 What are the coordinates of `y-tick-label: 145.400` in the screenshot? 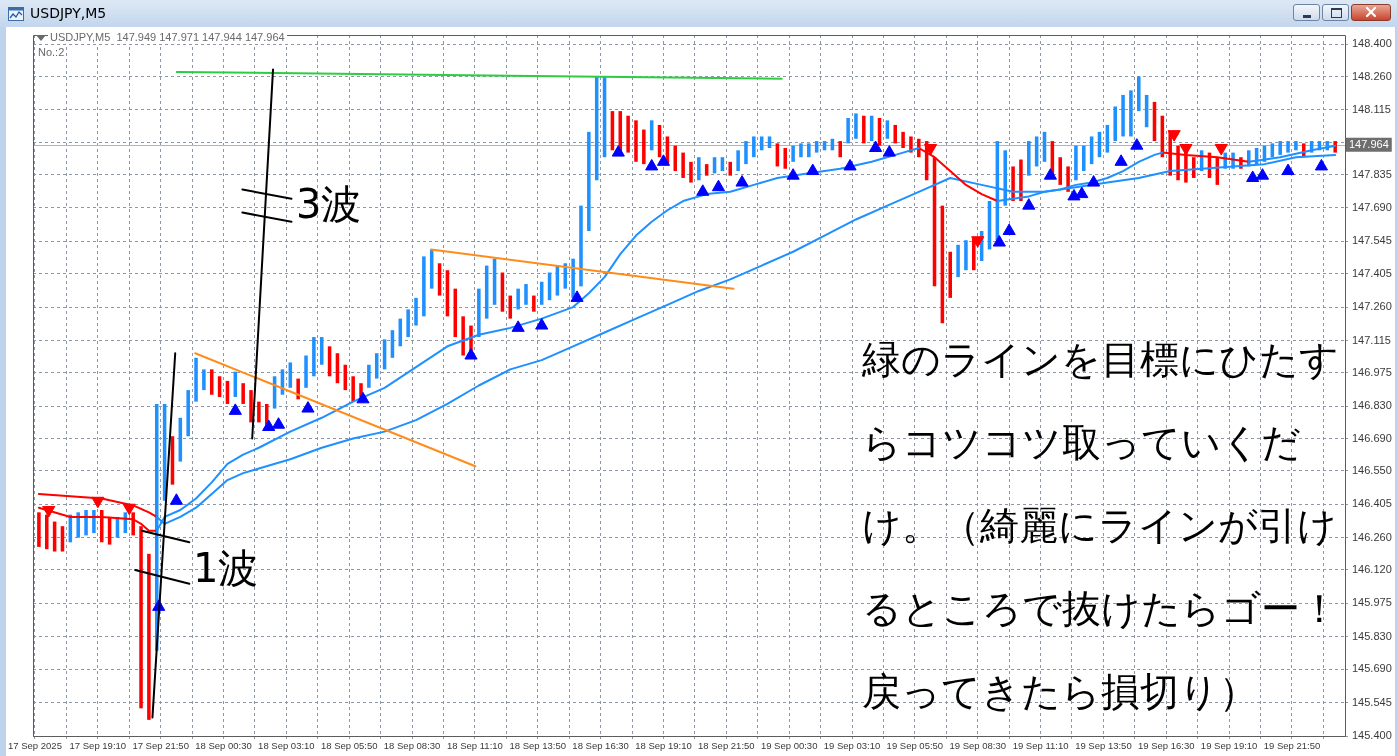 It's located at (1372, 735).